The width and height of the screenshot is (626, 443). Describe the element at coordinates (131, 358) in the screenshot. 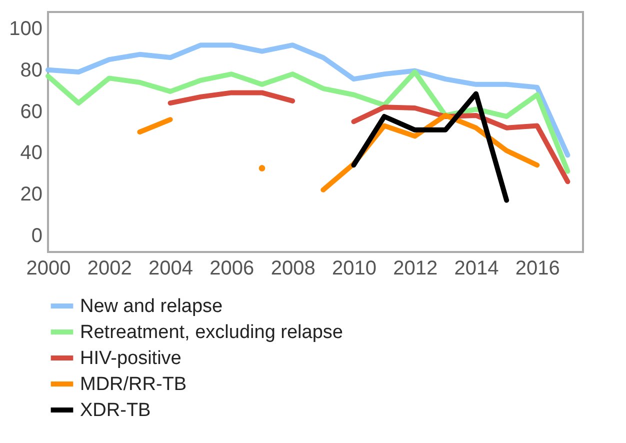

I see `legend-label: HIV-positive` at that location.